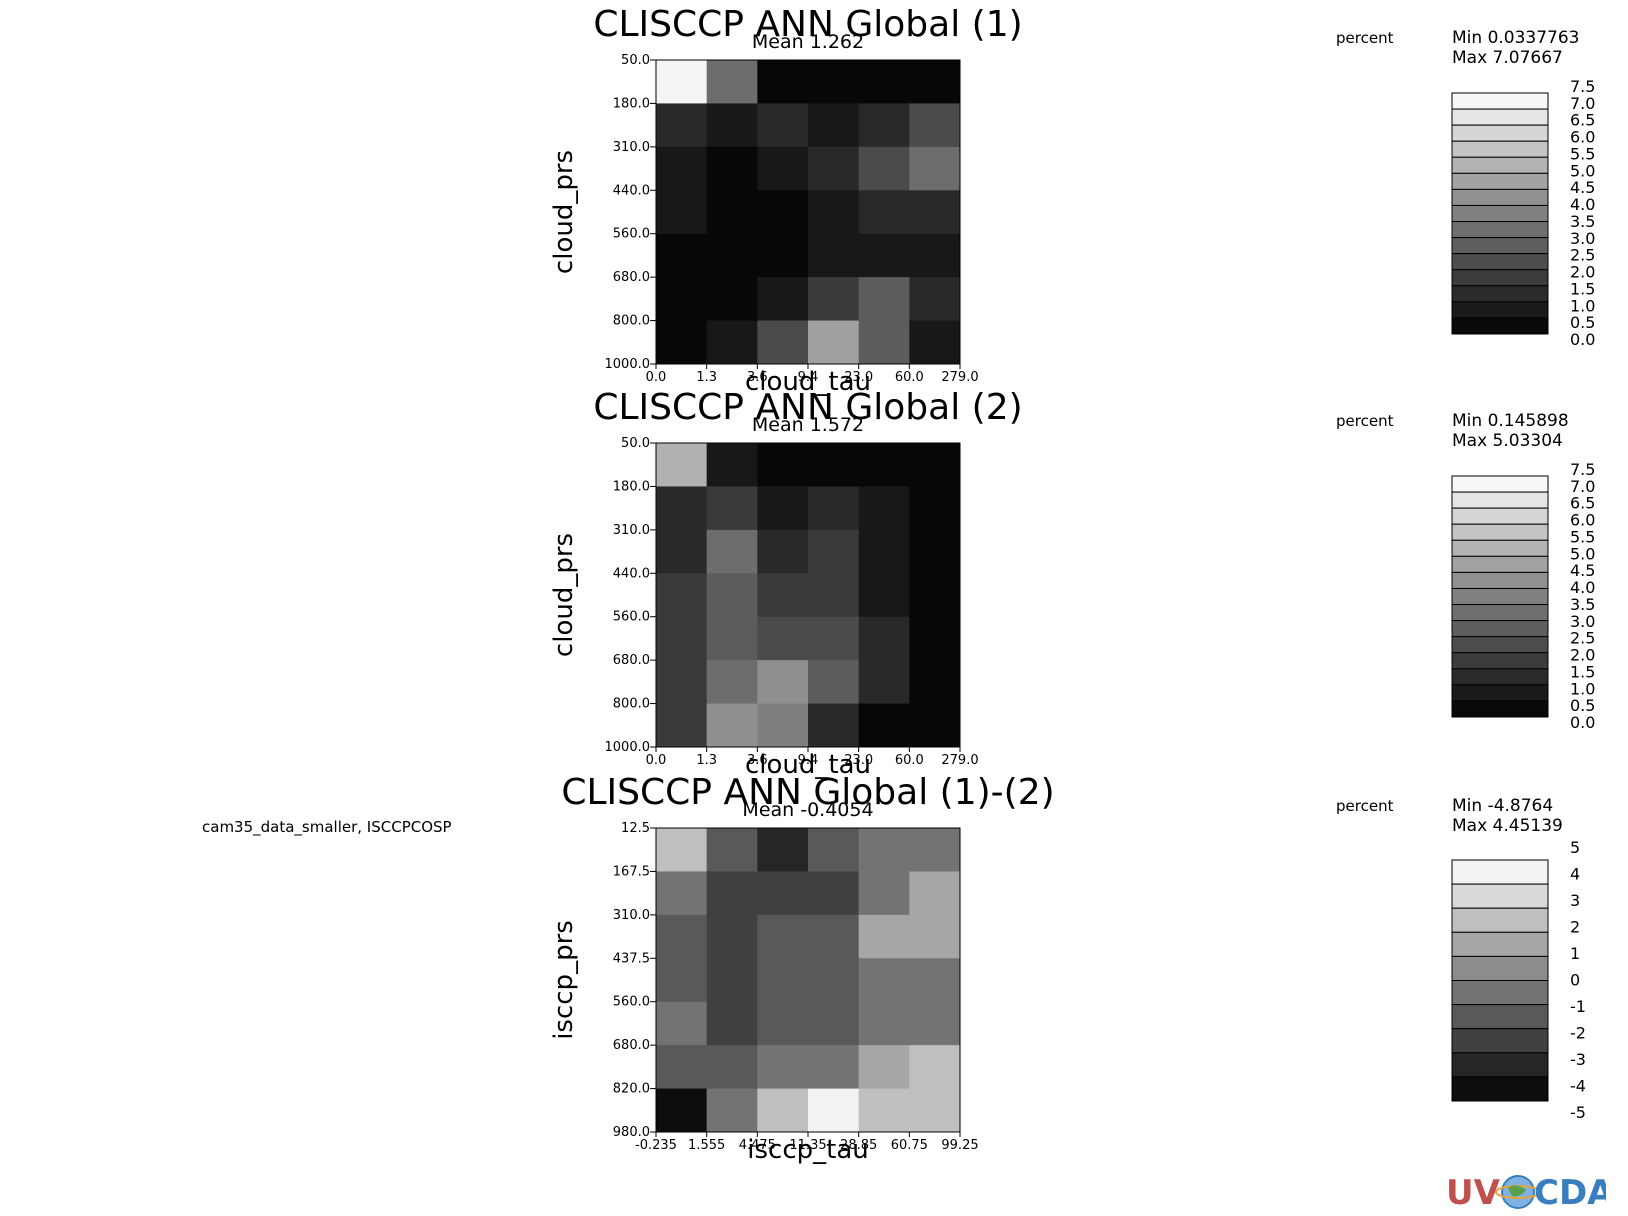  Describe the element at coordinates (808, 377) in the screenshot. I see `x-tick-label: 9.4` at that location.